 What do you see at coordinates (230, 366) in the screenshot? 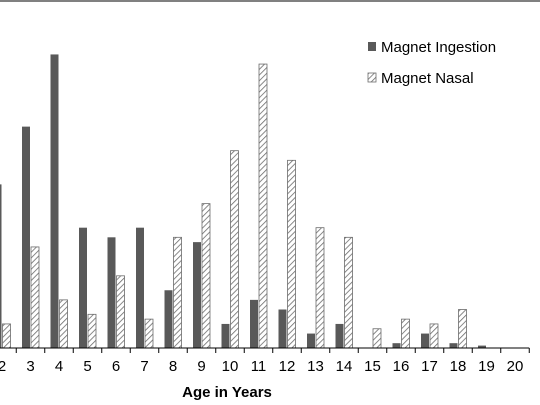
I see `x-tick-label-10: 10` at bounding box center [230, 366].